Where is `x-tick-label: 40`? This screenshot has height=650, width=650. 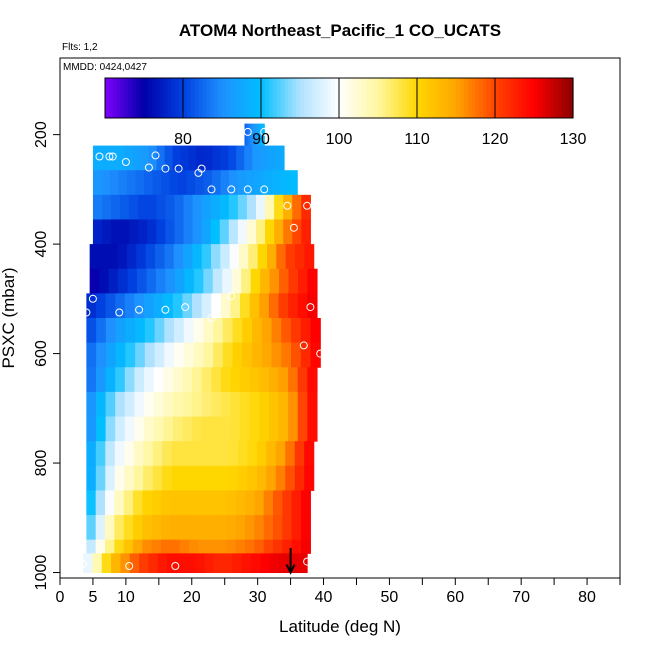
x-tick-label: 40 is located at coordinates (324, 597).